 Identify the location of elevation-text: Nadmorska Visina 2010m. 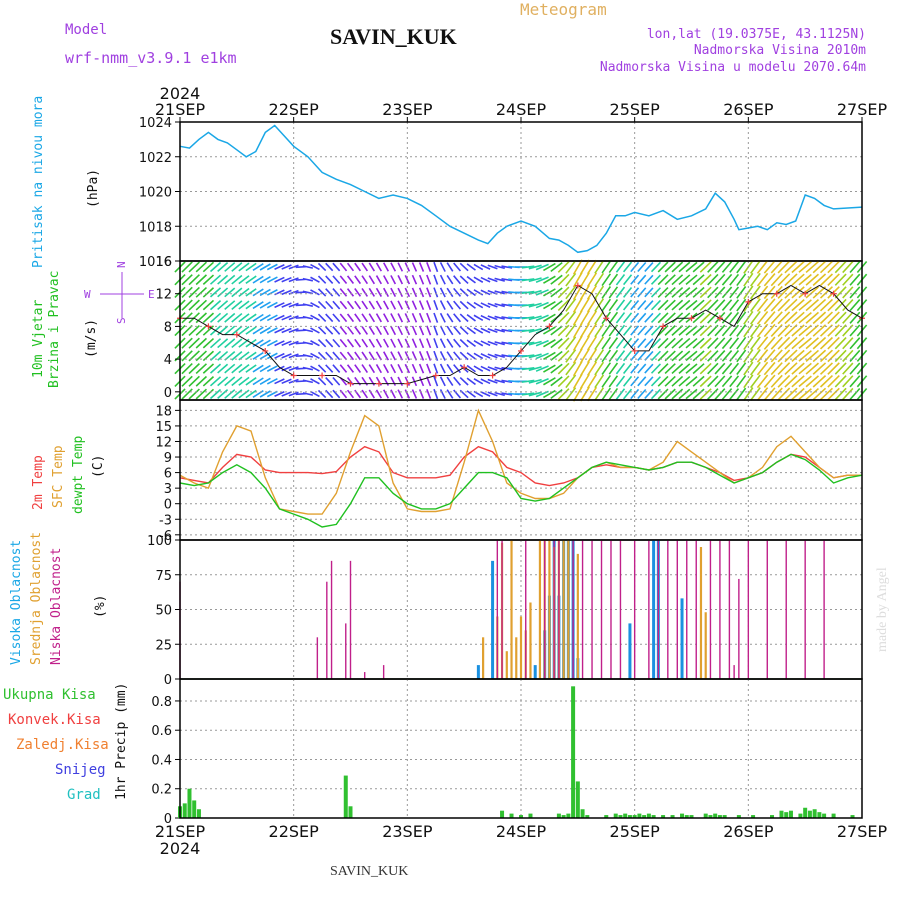
(780, 50).